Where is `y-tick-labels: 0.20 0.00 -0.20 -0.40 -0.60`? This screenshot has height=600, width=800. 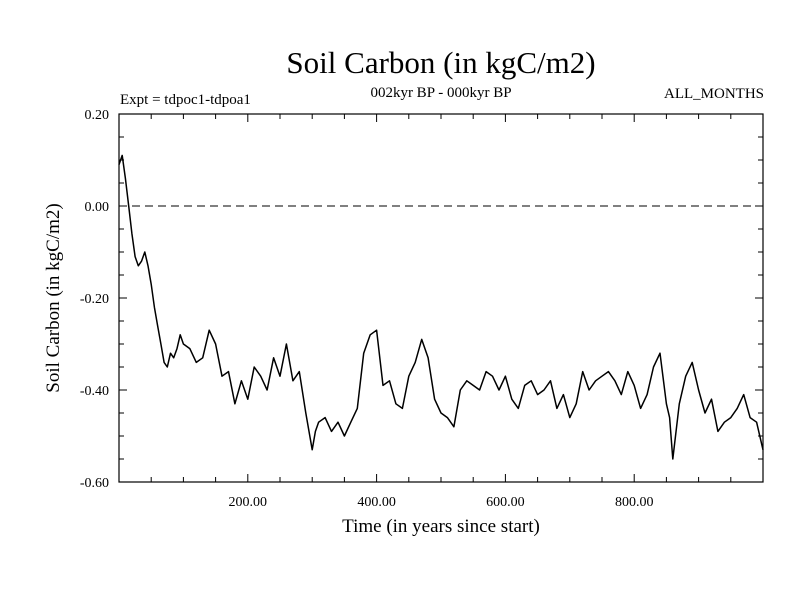 y-tick-labels: 0.20 0.00 -0.20 -0.40 -0.60 is located at coordinates (94, 299).